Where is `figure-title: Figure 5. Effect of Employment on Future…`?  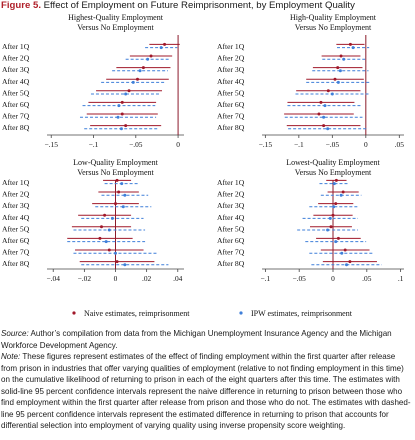 figure-title: Figure 5. Effect of Employment on Future… is located at coordinates (178, 5).